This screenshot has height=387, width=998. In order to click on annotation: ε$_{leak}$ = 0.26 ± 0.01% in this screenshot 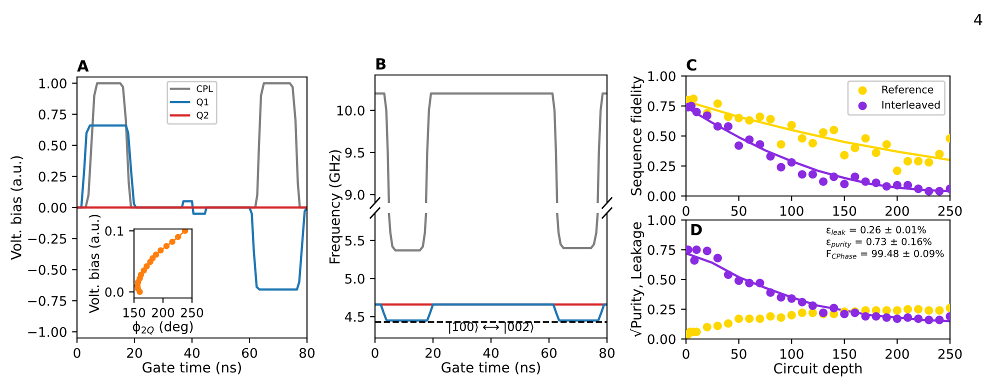, I will do `click(876, 230)`.